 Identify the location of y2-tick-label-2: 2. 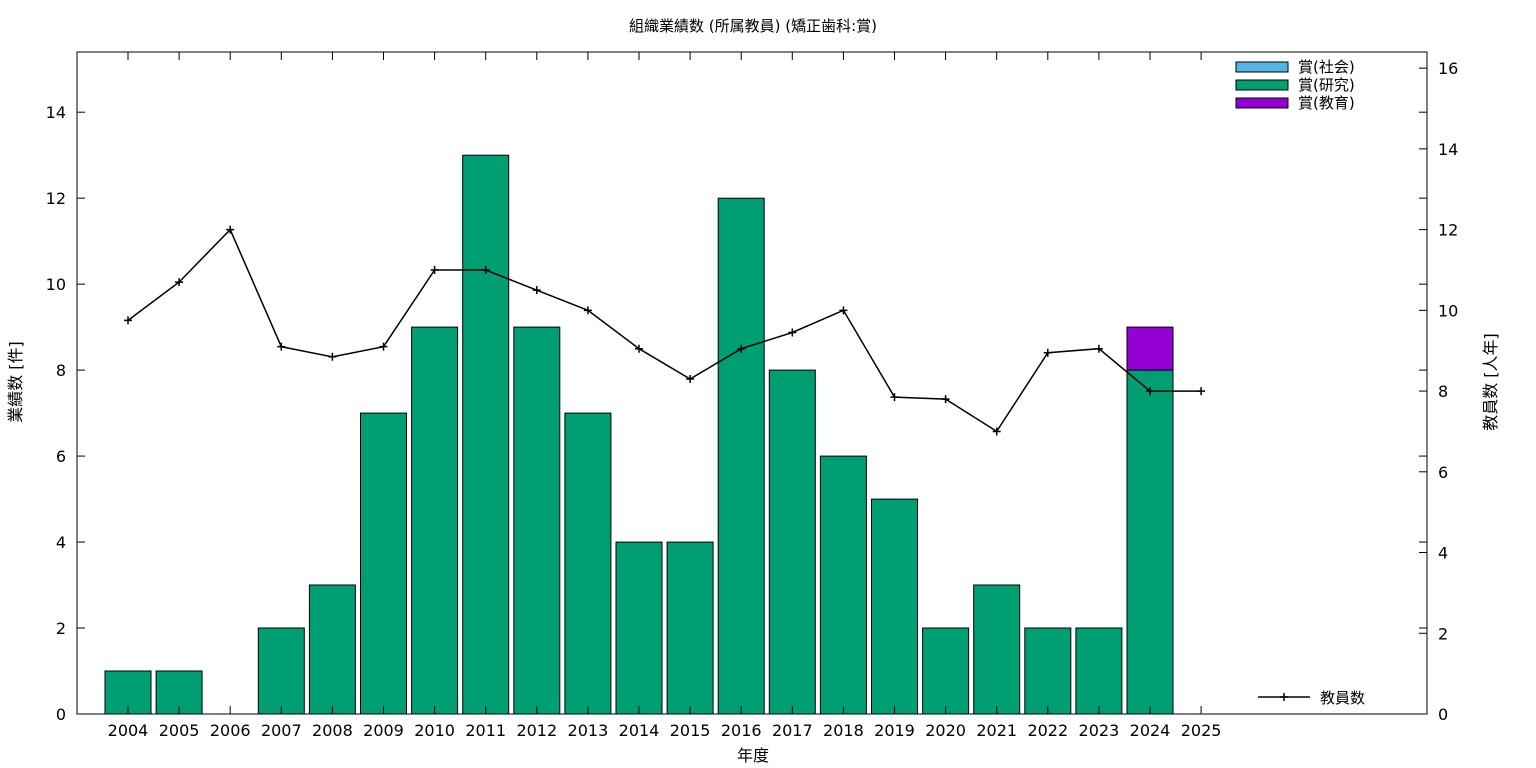
(1443, 633).